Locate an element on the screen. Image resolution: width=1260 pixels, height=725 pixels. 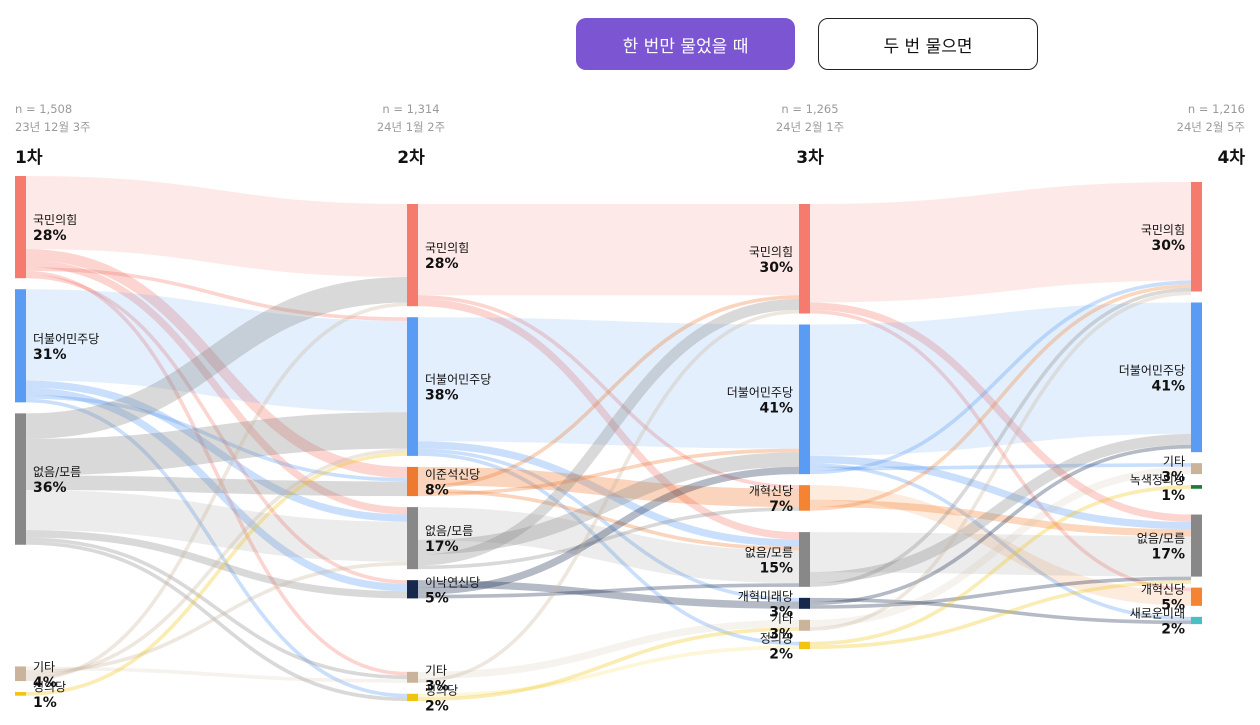
flow-w3-reform-to-w4-none is located at coordinates (1000, 518).